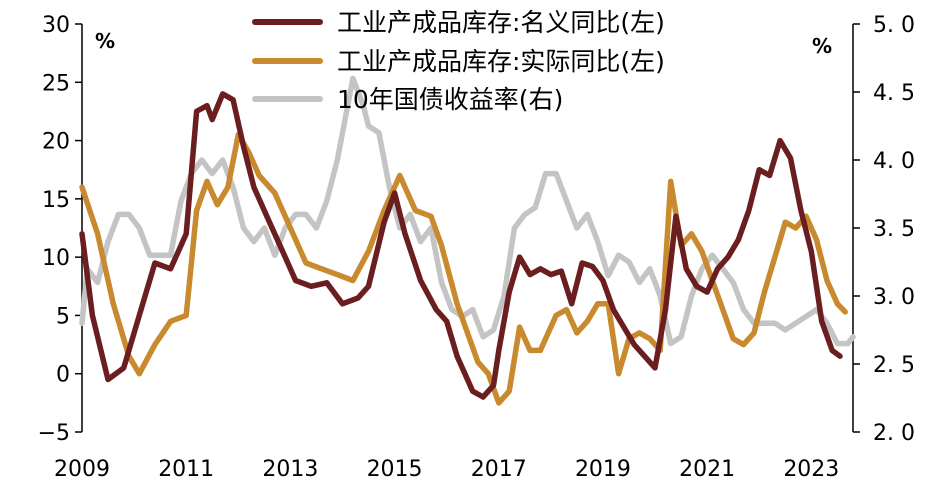 This screenshot has height=486, width=940. I want to click on legend-item-real: 工业产成品库存:实际同比(左), so click(458, 61).